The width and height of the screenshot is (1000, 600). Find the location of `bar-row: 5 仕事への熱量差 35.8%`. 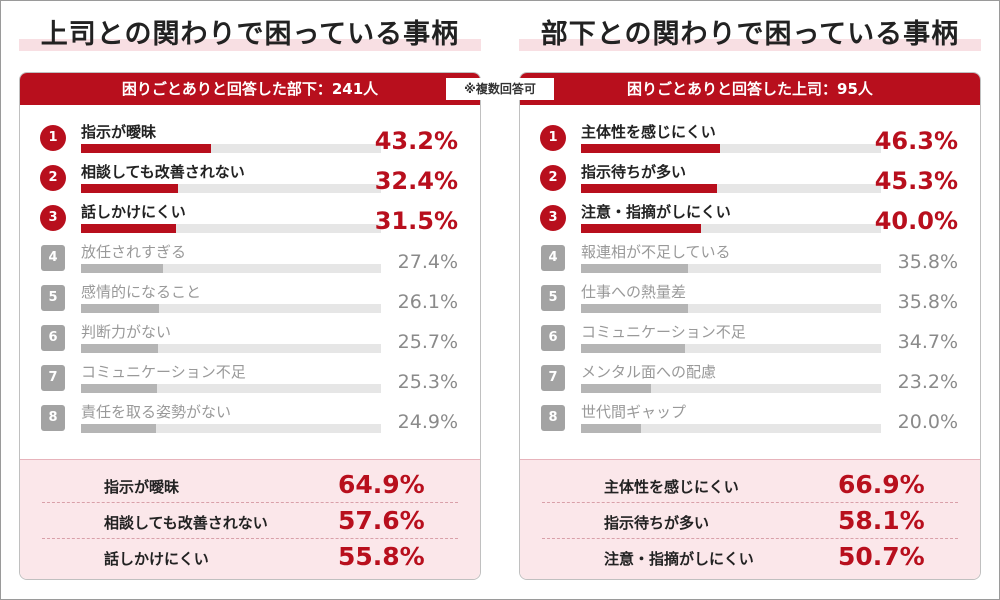

bar-row: 5 仕事への熱量差 35.8% is located at coordinates (750, 301).